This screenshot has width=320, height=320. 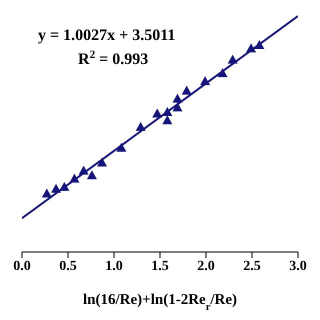 I want to click on x-tick-label: 0.5, so click(x=68, y=266).